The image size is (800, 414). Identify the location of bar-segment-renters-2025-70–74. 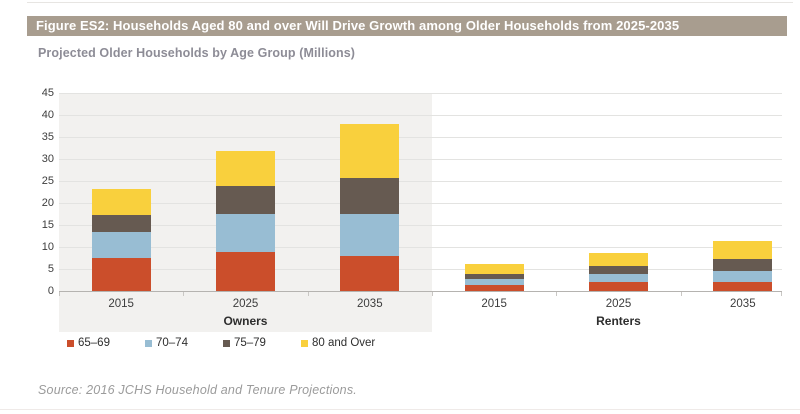
(618, 277).